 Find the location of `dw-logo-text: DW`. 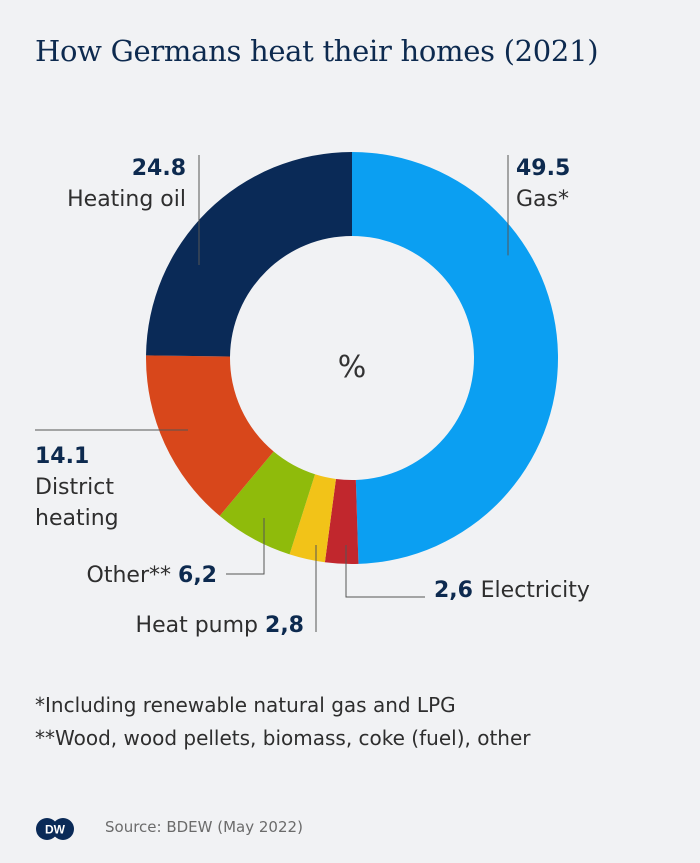

dw-logo-text: DW is located at coordinates (55, 830).